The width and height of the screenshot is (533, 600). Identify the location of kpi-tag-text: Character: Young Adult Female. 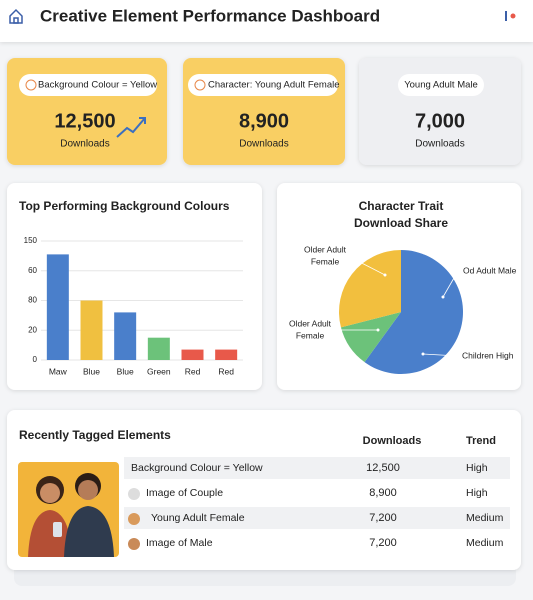
(274, 85).